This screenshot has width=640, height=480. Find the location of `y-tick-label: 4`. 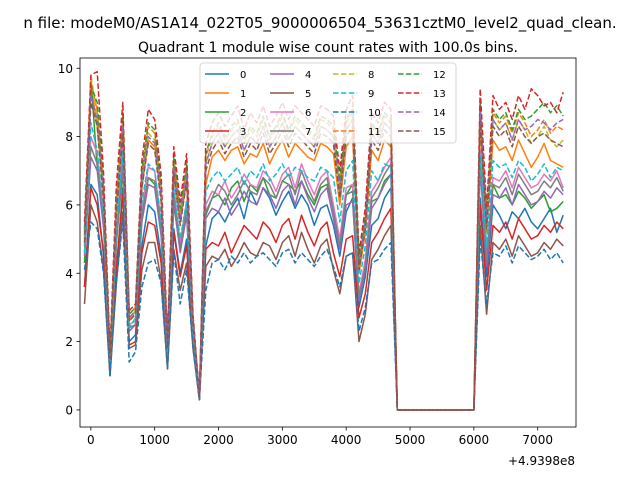

y-tick-label: 4 is located at coordinates (69, 274).